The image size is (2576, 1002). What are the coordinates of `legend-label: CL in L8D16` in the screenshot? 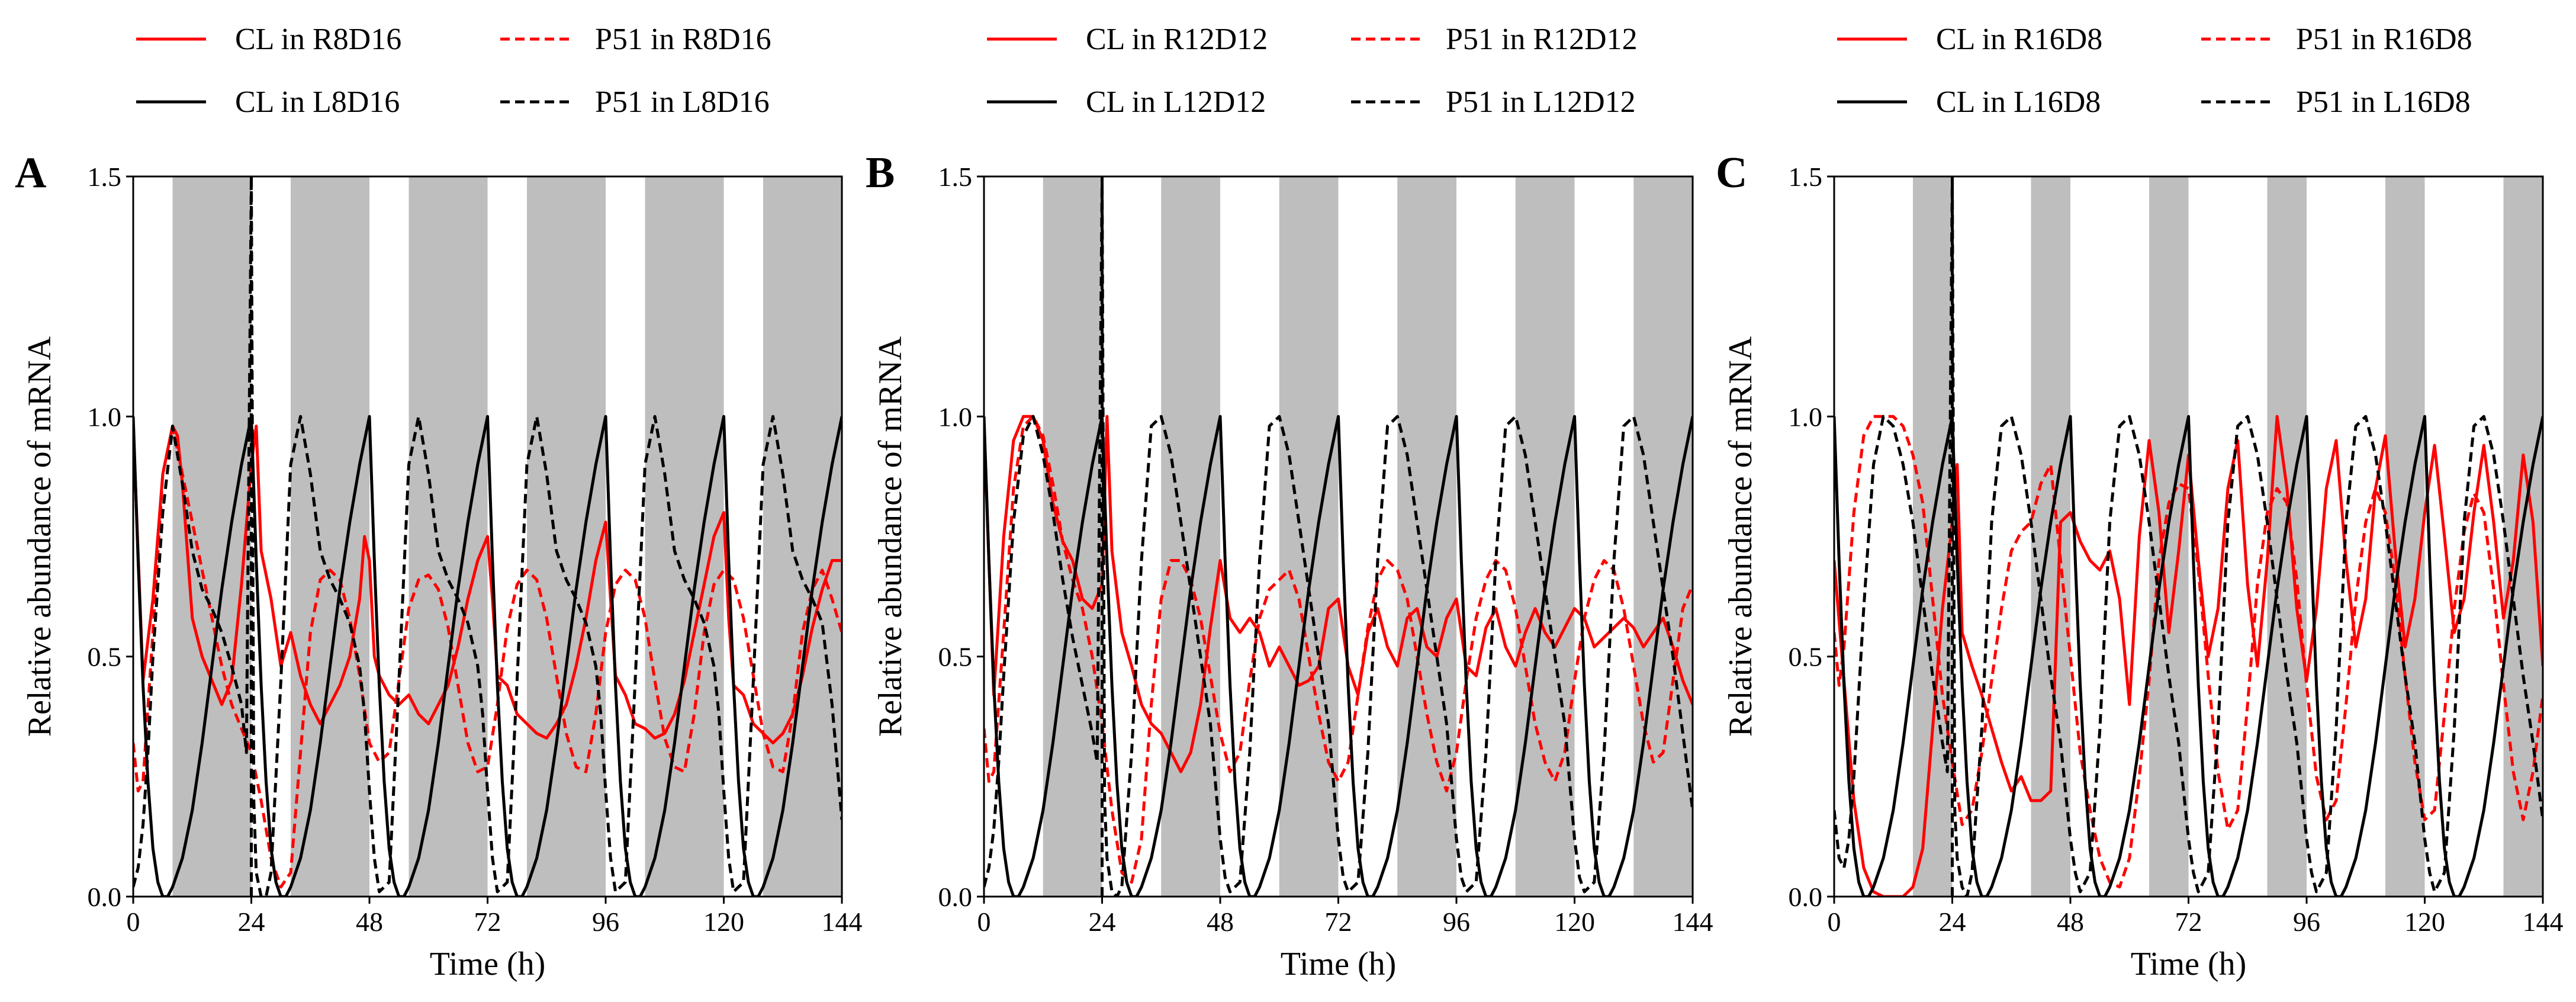 It's located at (318, 102).